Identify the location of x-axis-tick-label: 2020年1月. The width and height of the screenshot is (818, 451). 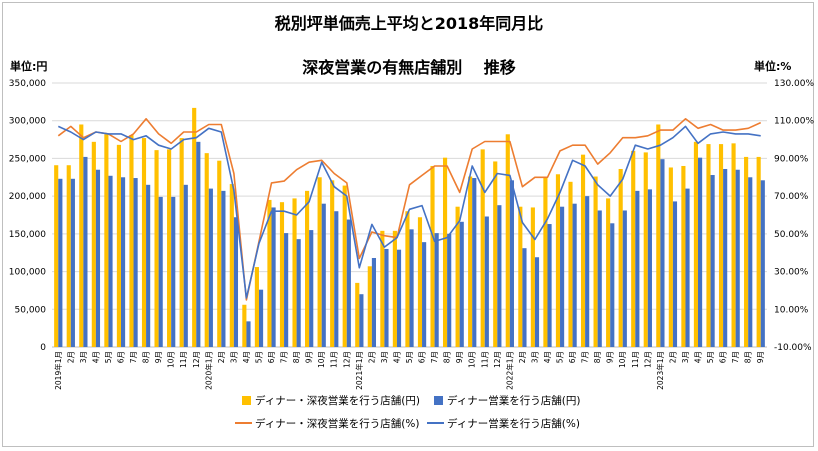
(208, 370).